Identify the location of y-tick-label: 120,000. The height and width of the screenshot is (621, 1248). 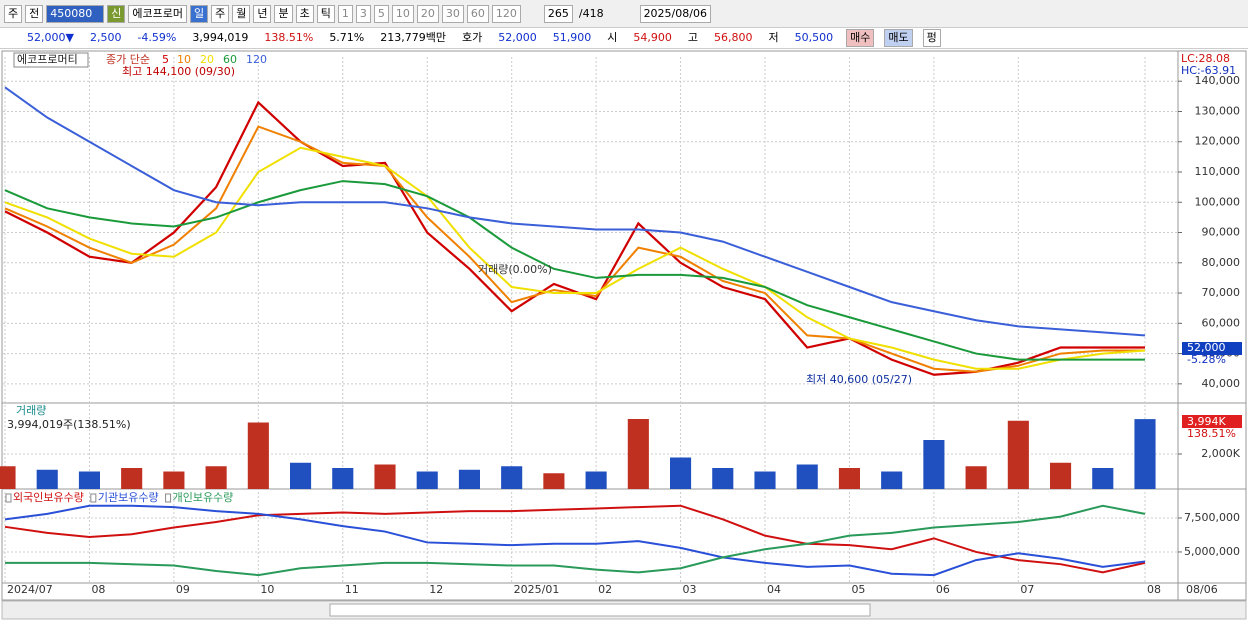
(1218, 141).